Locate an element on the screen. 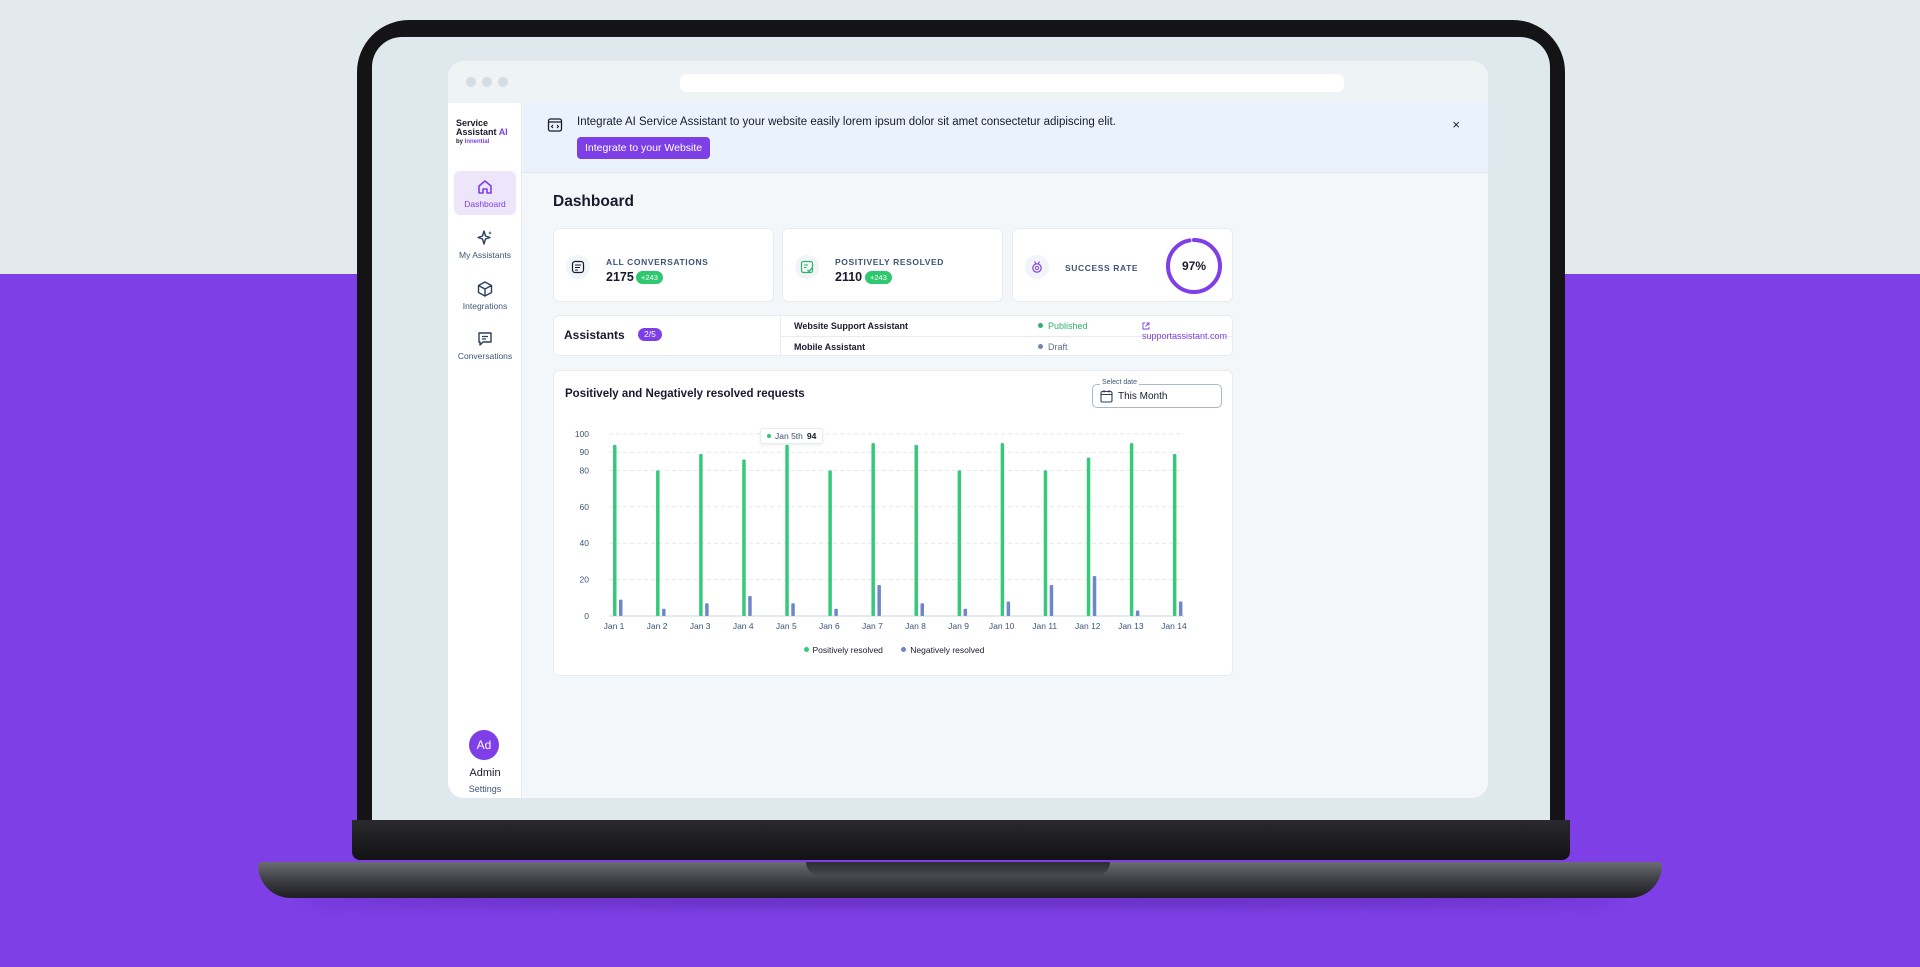 This screenshot has width=1920, height=967. assistants-count-badge: 2/5 is located at coordinates (650, 334).